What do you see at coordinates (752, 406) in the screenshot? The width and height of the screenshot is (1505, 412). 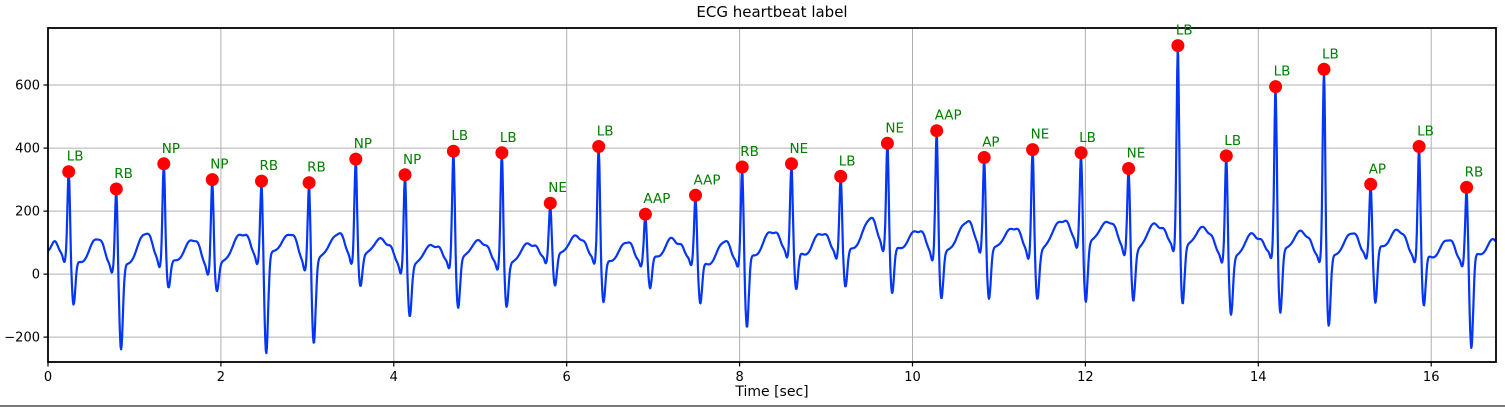 I see `bottom-divider-line` at bounding box center [752, 406].